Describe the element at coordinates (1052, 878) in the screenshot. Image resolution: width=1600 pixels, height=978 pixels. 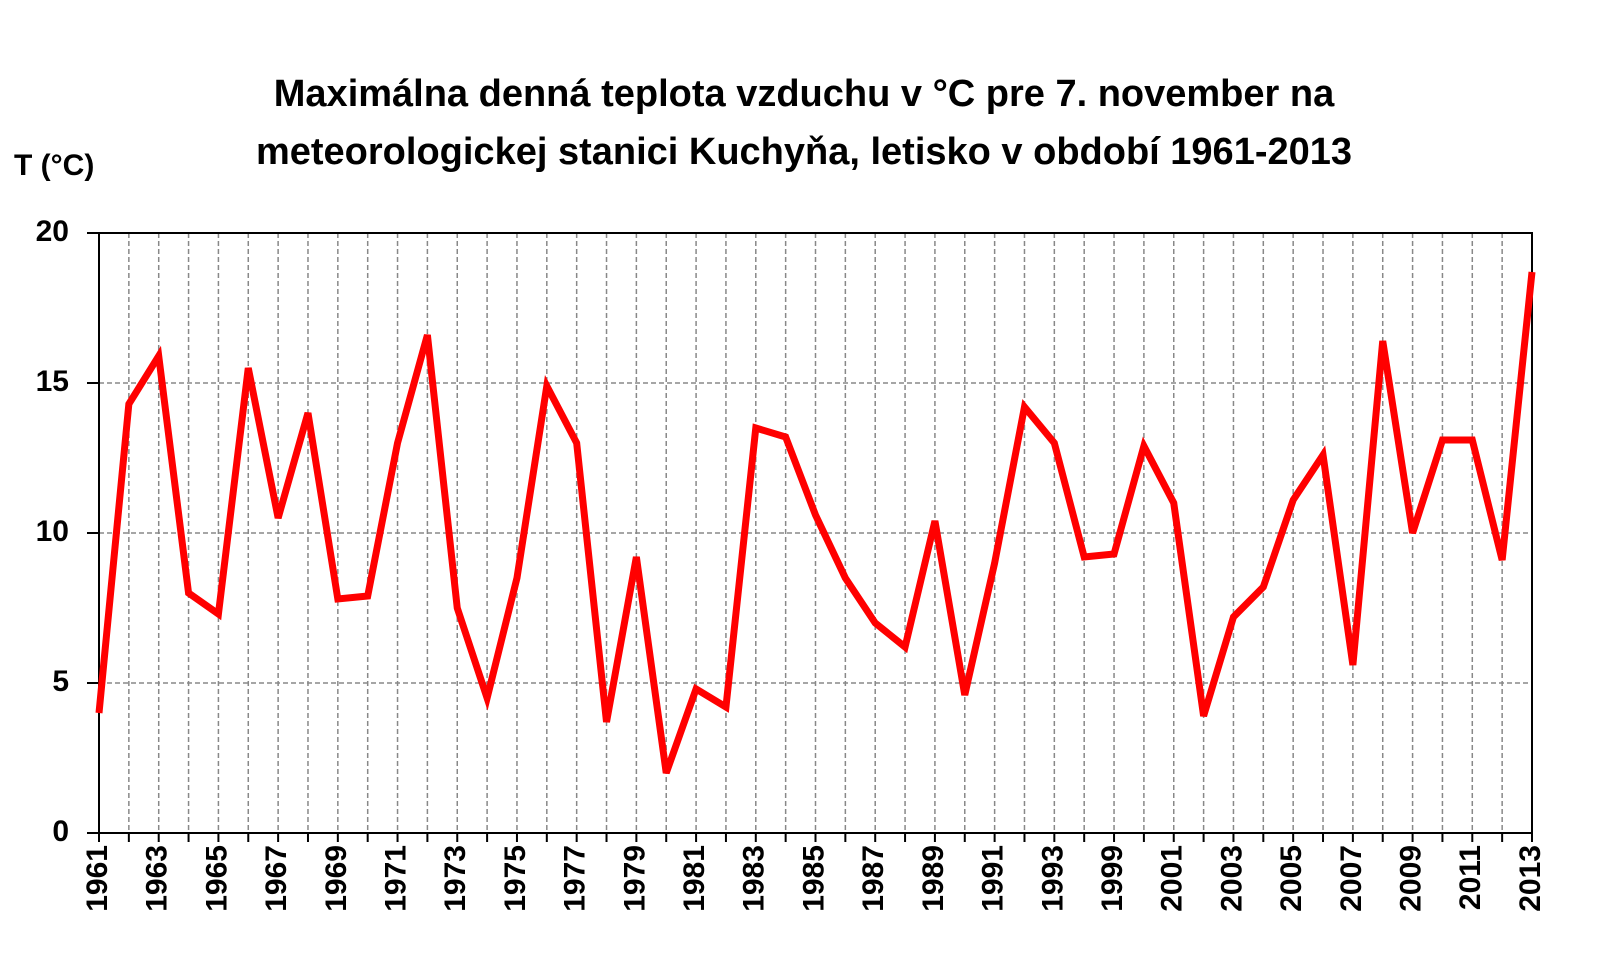
I see `x-tick-label: 1993` at that location.